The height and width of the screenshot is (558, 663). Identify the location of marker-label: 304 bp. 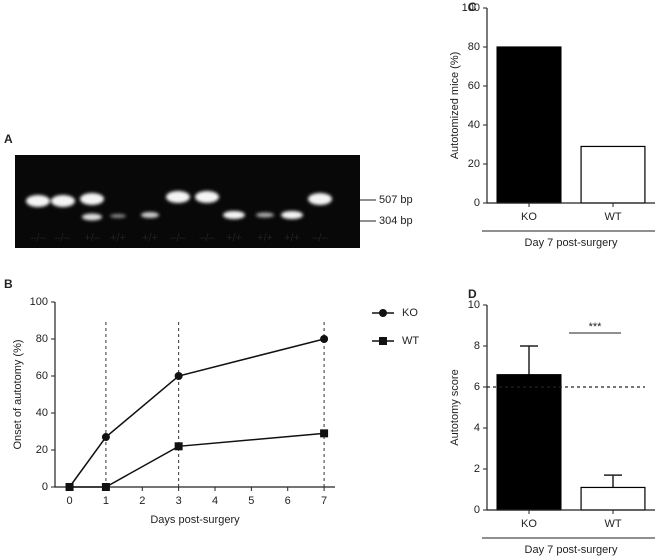
(396, 221).